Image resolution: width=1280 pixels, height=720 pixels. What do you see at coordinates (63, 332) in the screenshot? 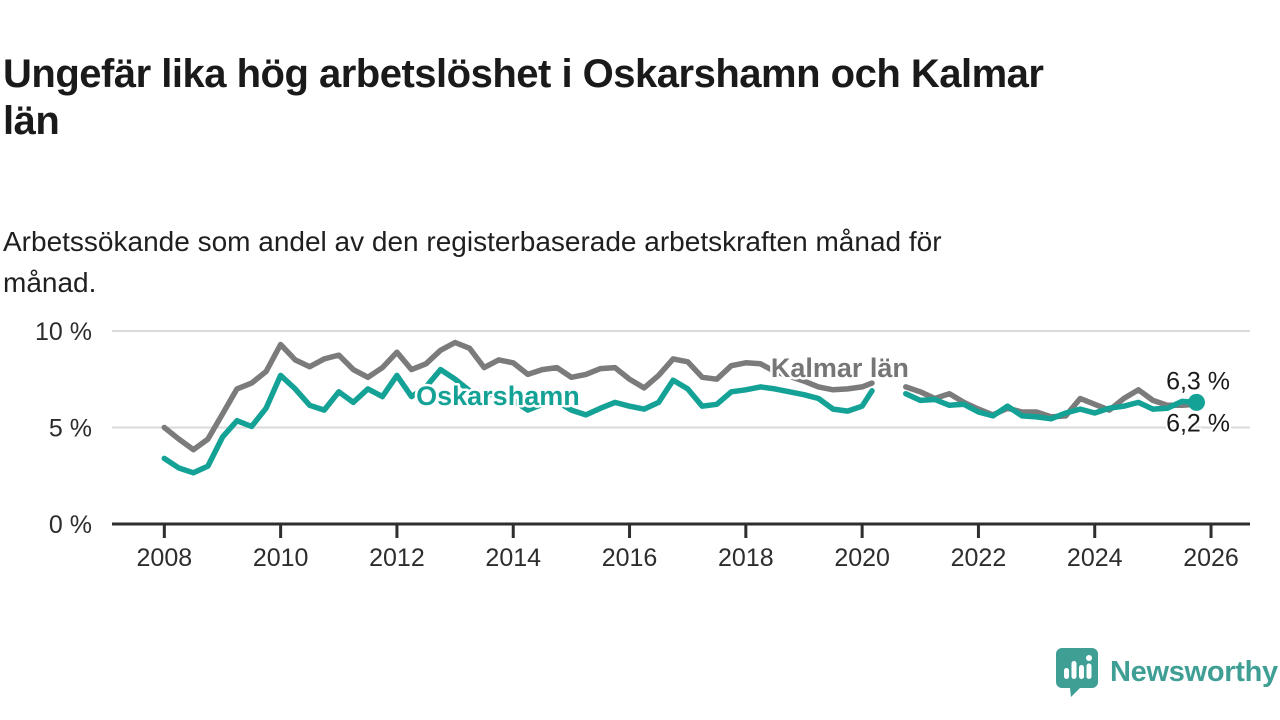
I see `y-tick-label: 10 %` at bounding box center [63, 332].